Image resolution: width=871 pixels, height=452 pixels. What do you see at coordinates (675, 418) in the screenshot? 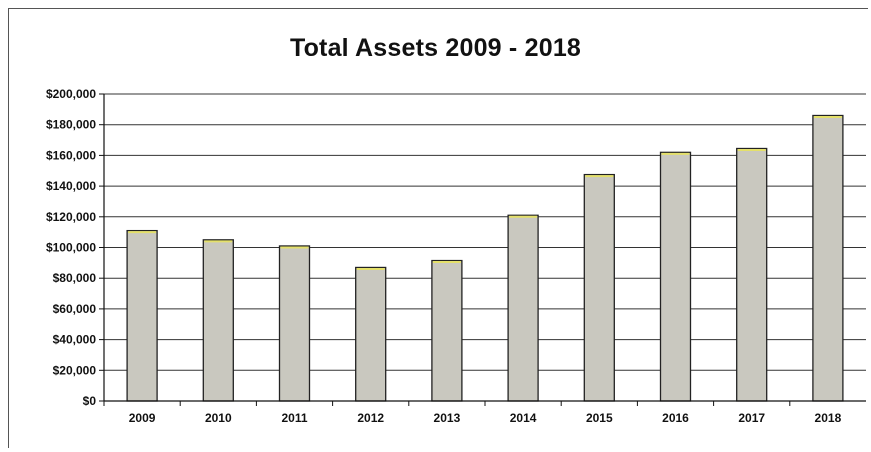
I see `x-tick-label: 2016` at bounding box center [675, 418].